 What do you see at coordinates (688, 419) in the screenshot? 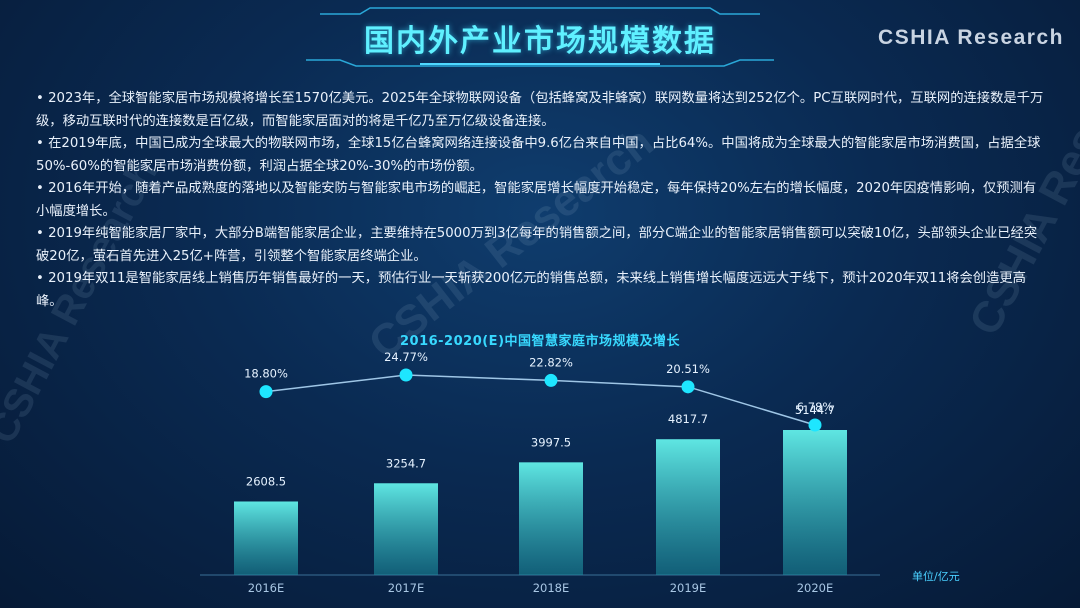
I see `bar-value-label: 4817.7` at bounding box center [688, 419].